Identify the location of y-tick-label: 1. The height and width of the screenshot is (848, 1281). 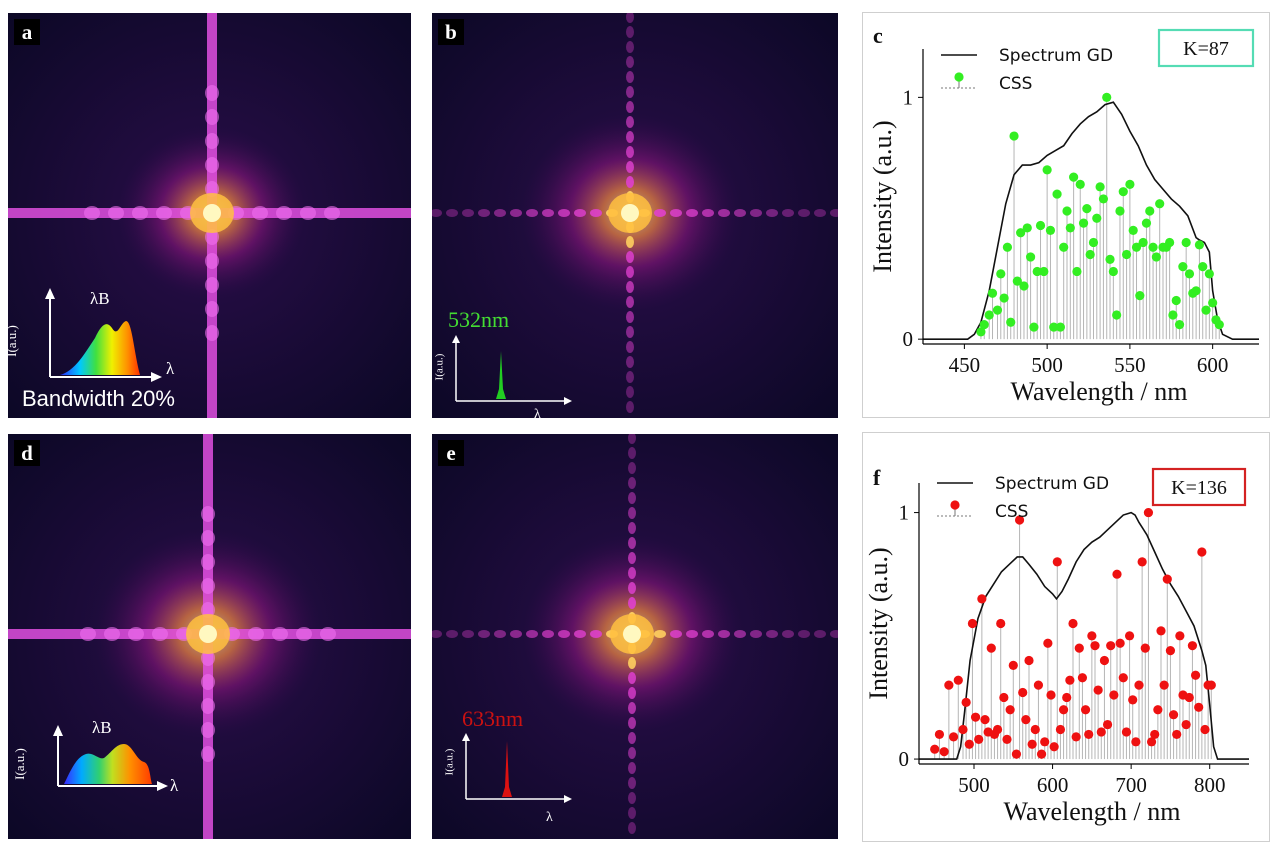
(904, 513).